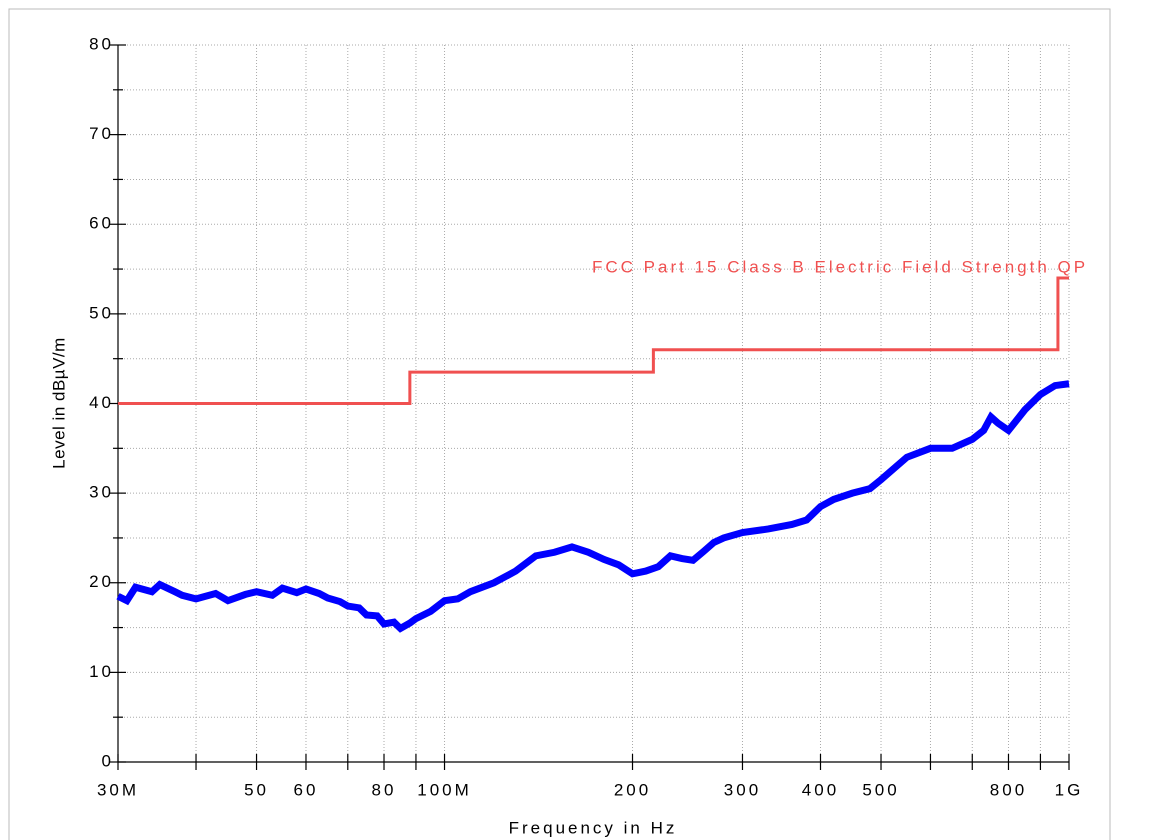  What do you see at coordinates (101, 492) in the screenshot?
I see `y-tick-label: 30` at bounding box center [101, 492].